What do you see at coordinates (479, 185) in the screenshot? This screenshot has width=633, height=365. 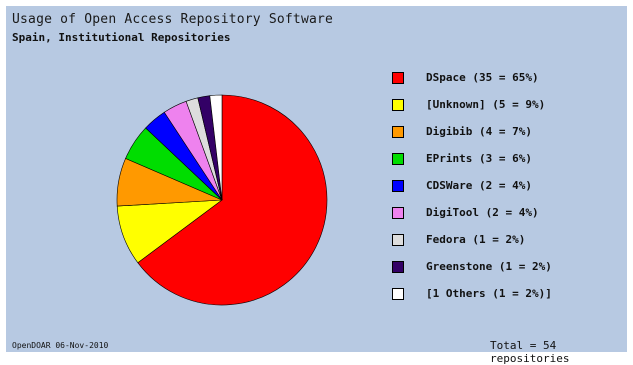 I see `legend-label: CDSWare (2 = 4%)` at bounding box center [479, 185].